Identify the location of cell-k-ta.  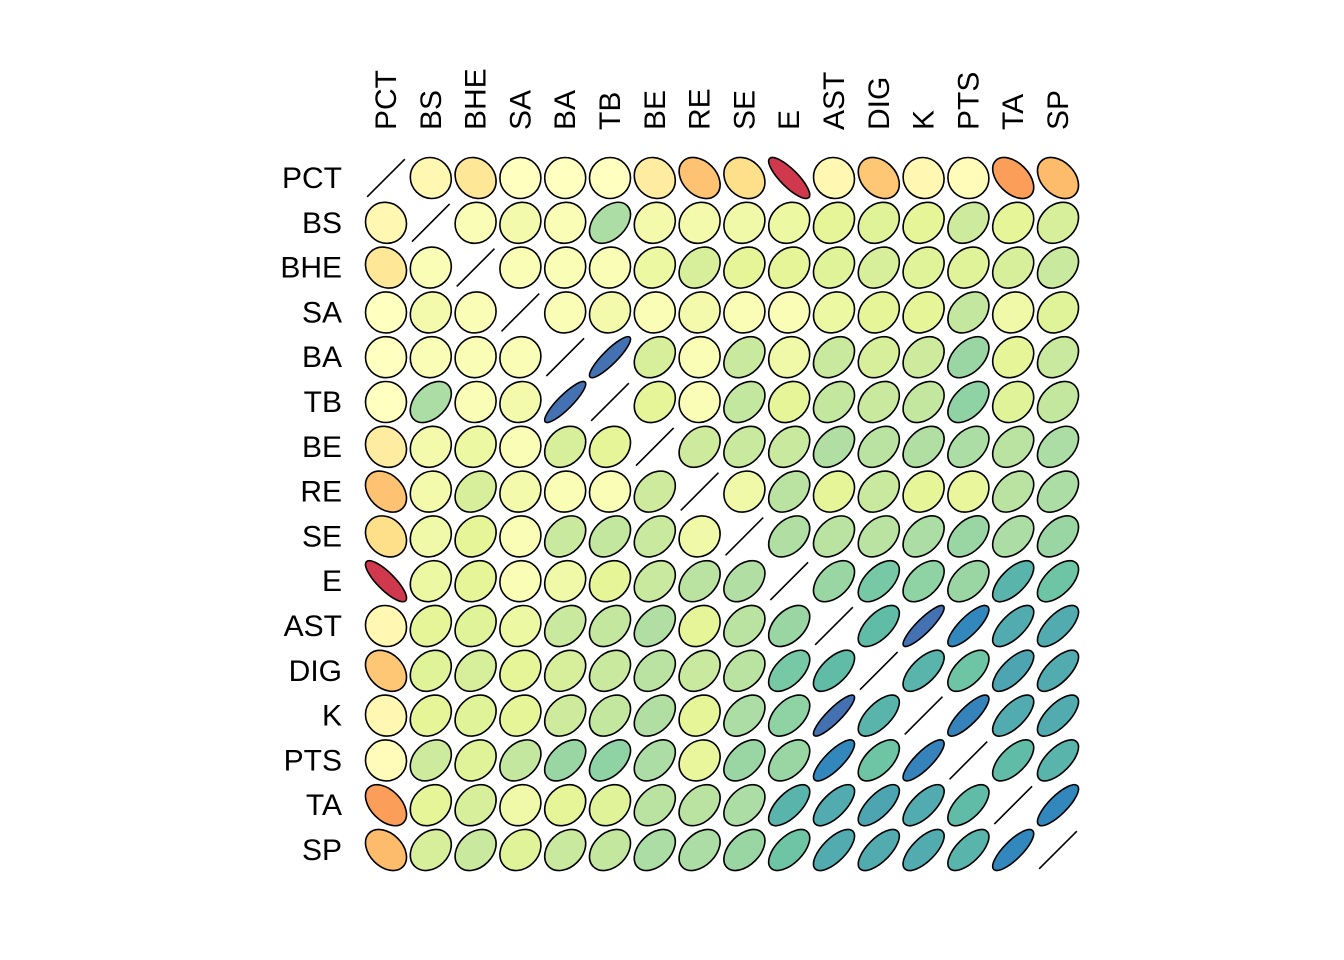
(1013, 715).